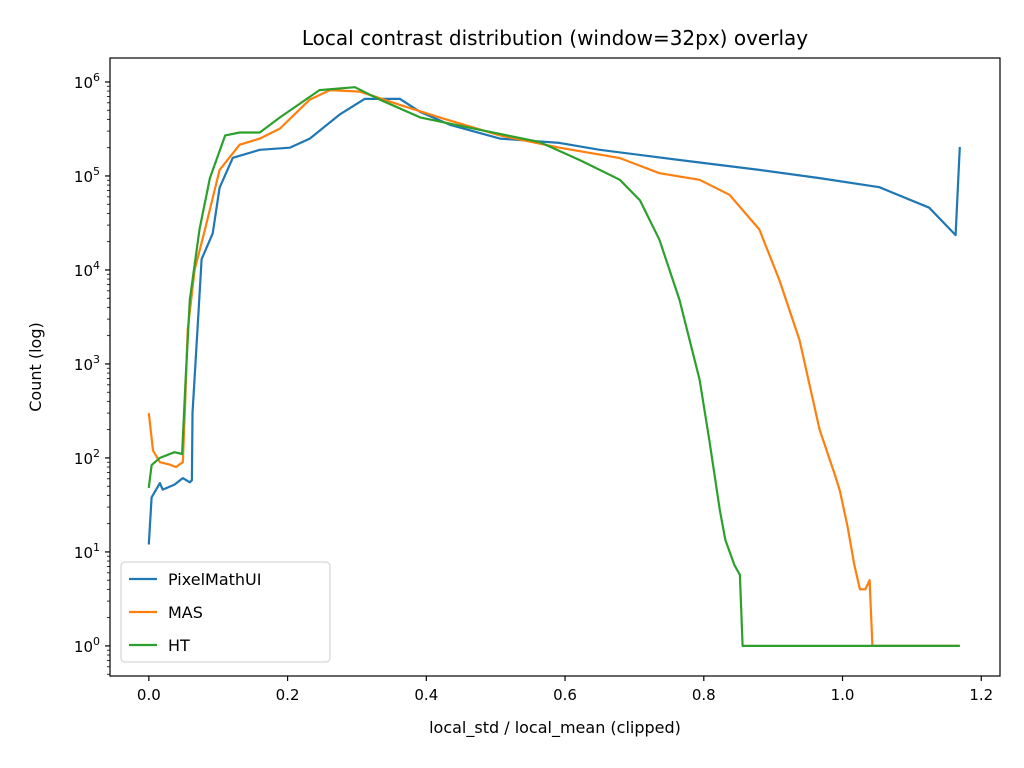 The image size is (1024, 768). I want to click on x-tick-label: 0.2, so click(288, 695).